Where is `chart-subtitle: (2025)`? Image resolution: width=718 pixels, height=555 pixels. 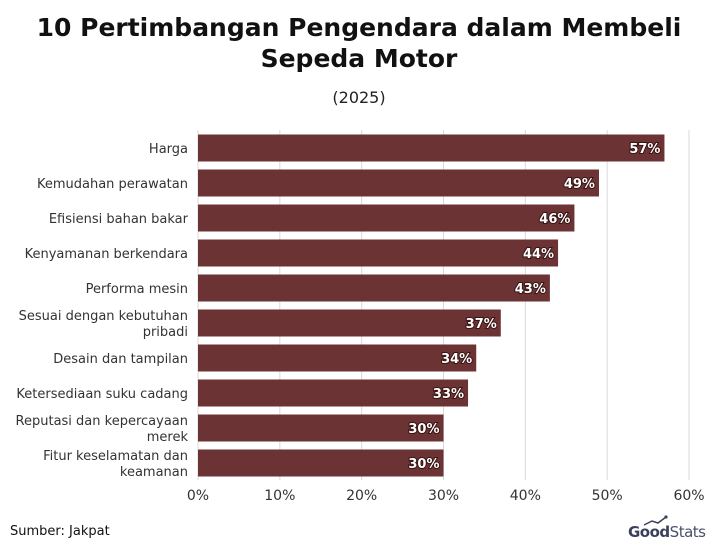
chart-subtitle: (2025) is located at coordinates (359, 97).